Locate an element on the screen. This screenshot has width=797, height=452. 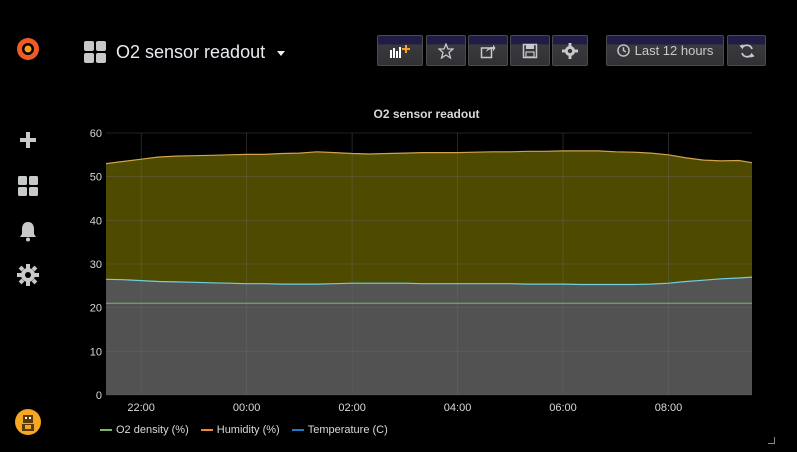
x-tick-label: 08:00 is located at coordinates (669, 408).